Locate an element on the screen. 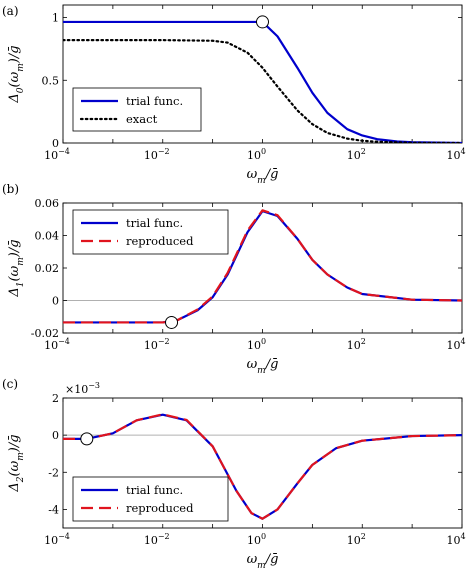 Image resolution: width=474 pixels, height=575 pixels. panel-label: (a) is located at coordinates (10, 11).